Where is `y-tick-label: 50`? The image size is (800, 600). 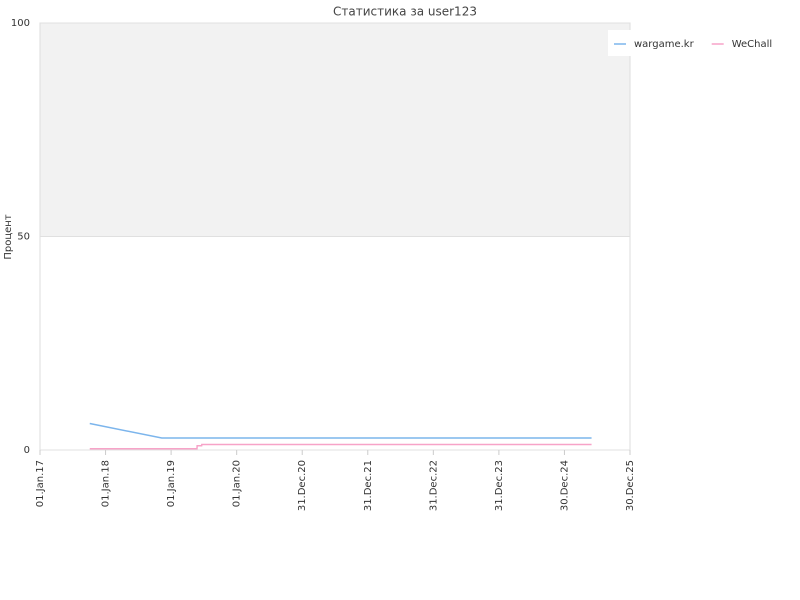 y-tick-label: 50 is located at coordinates (23, 237).